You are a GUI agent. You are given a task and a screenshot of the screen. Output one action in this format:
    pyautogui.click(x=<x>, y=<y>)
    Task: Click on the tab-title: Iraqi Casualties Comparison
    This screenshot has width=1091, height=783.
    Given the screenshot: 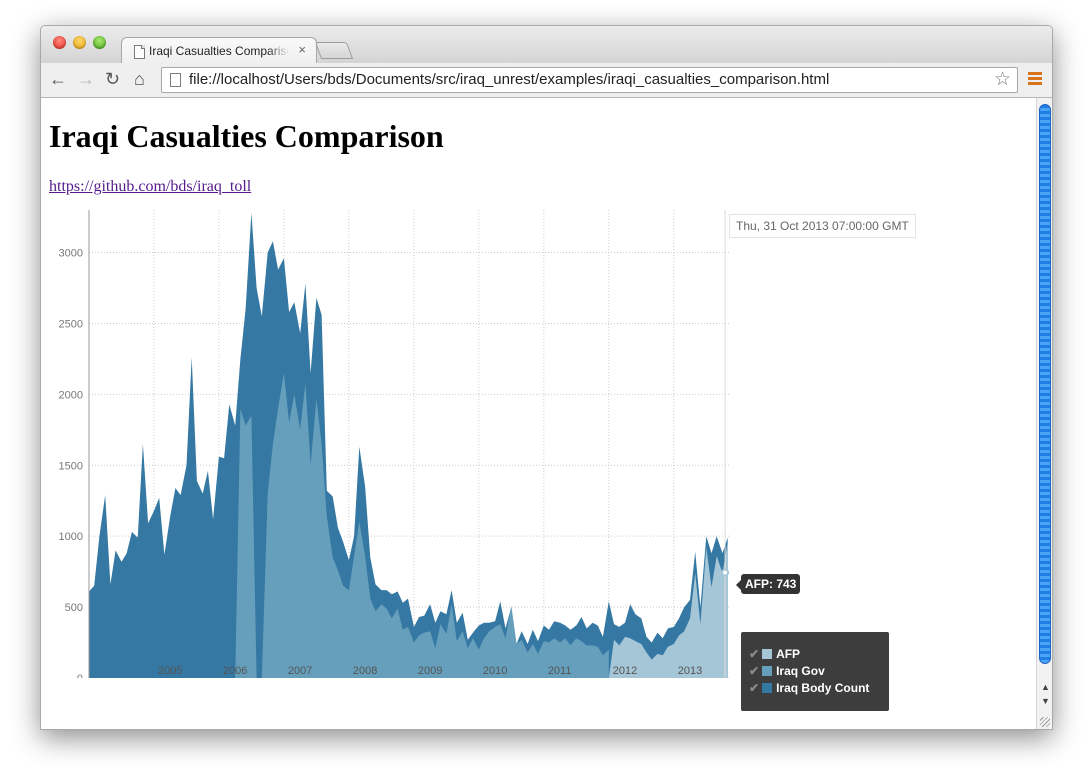 What is the action you would take?
    pyautogui.click(x=219, y=51)
    